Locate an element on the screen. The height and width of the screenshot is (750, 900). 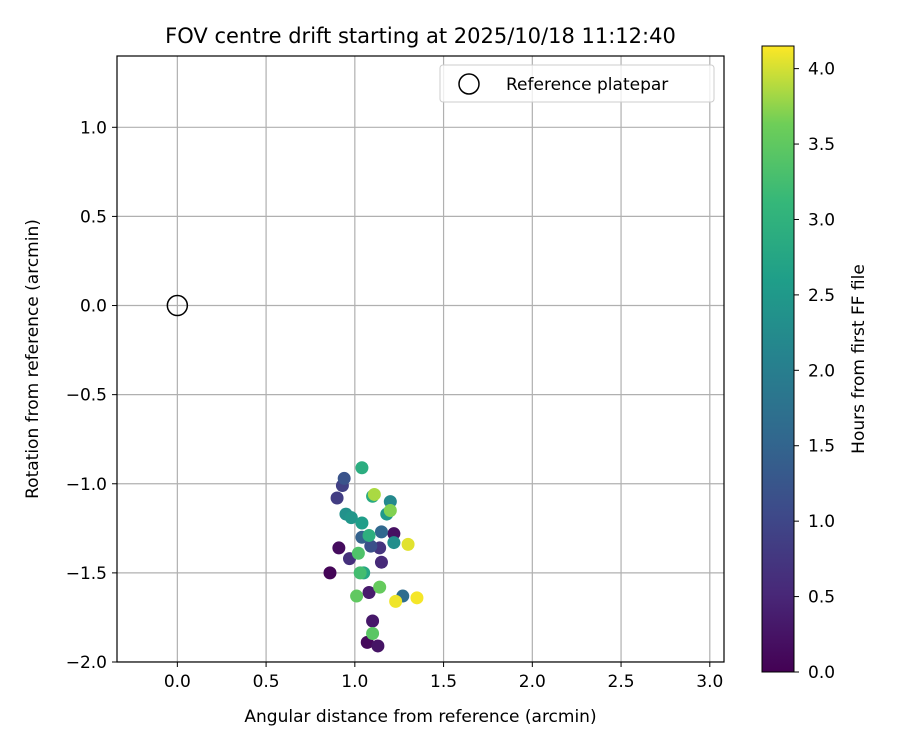
y-axis-label: Rotation from reference (arcmin) is located at coordinates (33, 359).